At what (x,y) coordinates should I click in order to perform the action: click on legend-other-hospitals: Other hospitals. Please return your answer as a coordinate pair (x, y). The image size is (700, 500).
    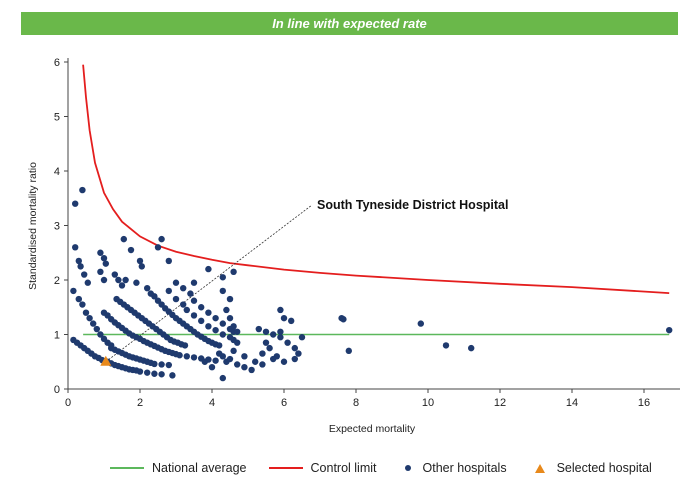
    Looking at the image, I should click on (453, 468).